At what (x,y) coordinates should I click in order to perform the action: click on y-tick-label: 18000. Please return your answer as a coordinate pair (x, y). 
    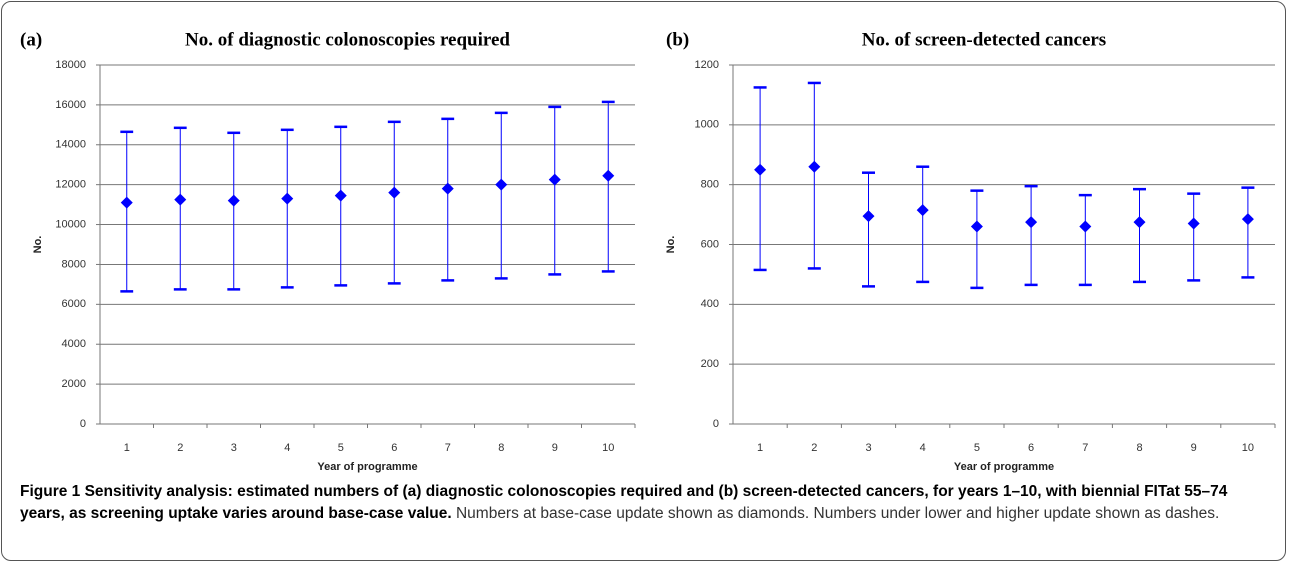
    Looking at the image, I should click on (70, 65).